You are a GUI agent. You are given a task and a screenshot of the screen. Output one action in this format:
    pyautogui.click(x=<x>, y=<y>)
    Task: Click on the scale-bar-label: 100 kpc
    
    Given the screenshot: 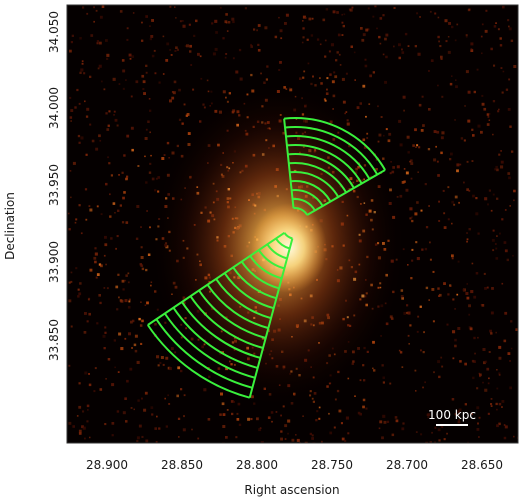 What is the action you would take?
    pyautogui.click(x=452, y=415)
    